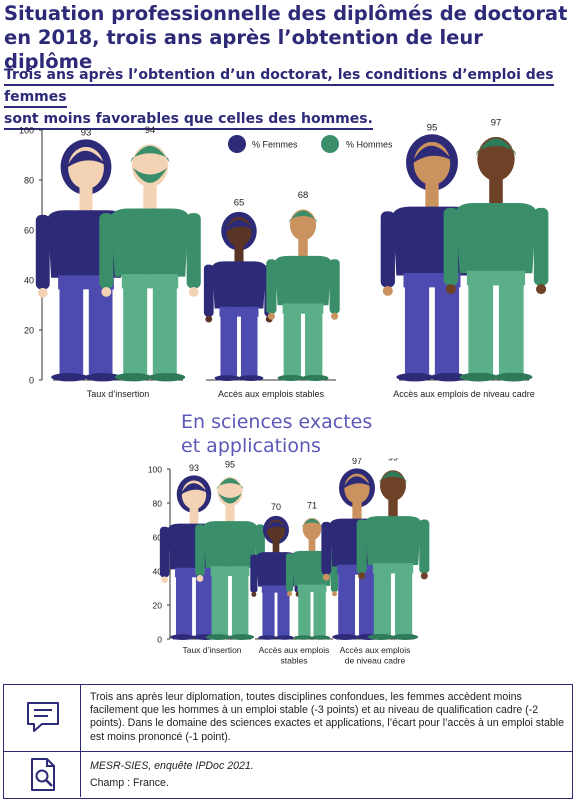 The width and height of the screenshot is (576, 800). What do you see at coordinates (330, 144) in the screenshot?
I see `legend-marker-hommes` at bounding box center [330, 144].